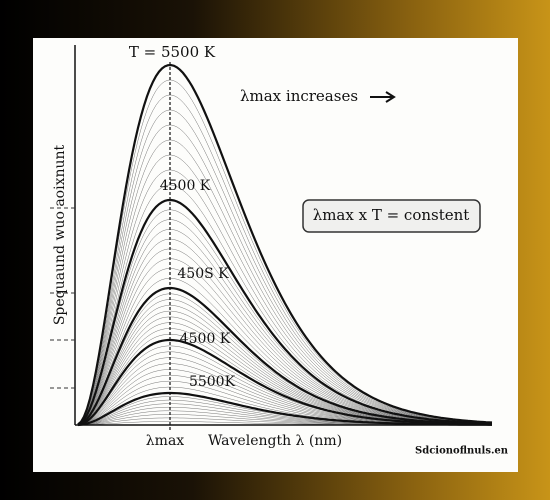 This screenshot has width=550, height=500. What do you see at coordinates (172, 52) in the screenshot?
I see `curve-label: T = 5500 K` at bounding box center [172, 52].